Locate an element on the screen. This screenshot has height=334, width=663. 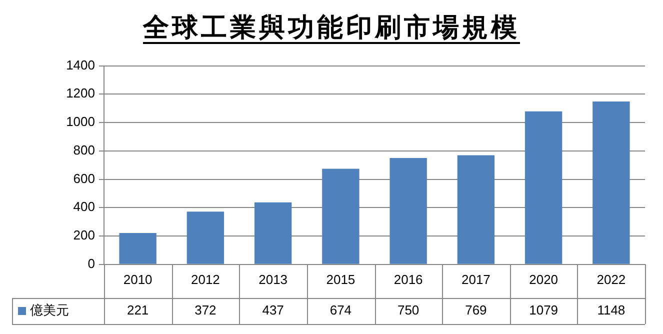
data-label: 1079 is located at coordinates (543, 310).